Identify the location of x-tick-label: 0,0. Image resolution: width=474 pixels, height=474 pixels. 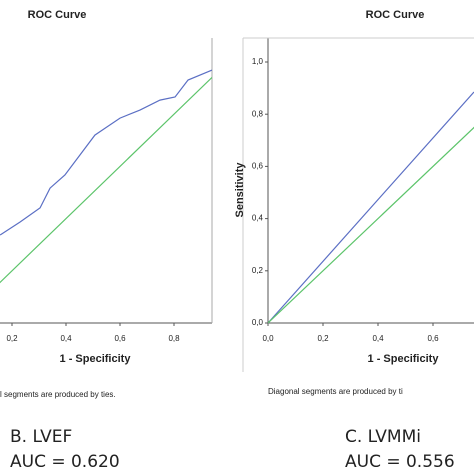
(268, 338).